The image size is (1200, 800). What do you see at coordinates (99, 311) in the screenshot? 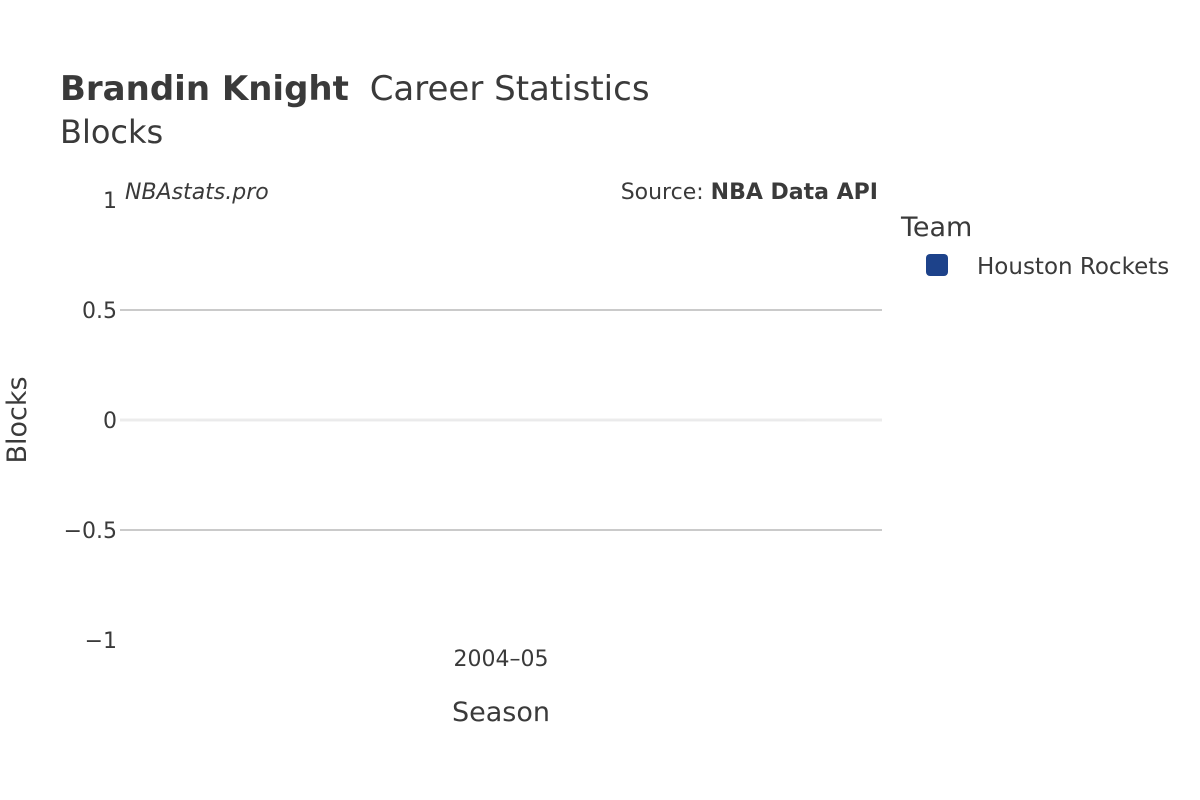
I see `y-tick-label: 0.5` at bounding box center [99, 311].